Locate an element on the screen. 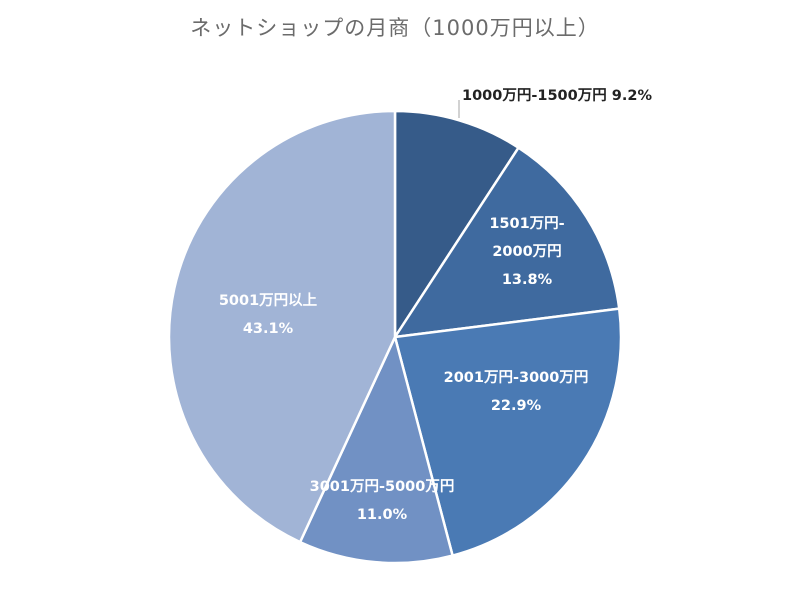  data-label: 5001万円以上 43.1% is located at coordinates (268, 314).